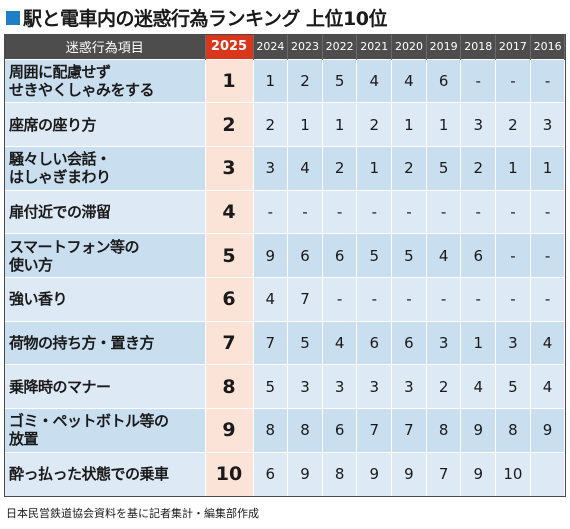 The image size is (570, 529). Describe the element at coordinates (229, 255) in the screenshot. I see `rank-2025-cell: 5` at that location.